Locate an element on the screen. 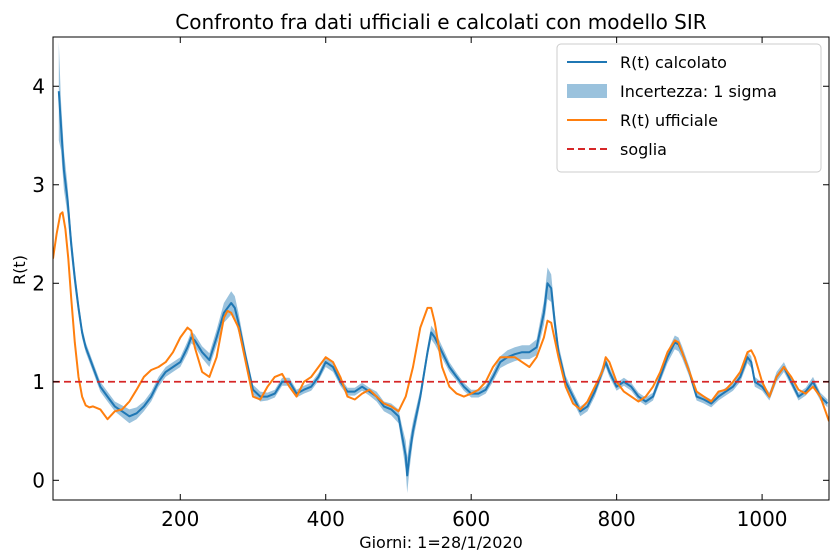  x-tick-label: 1000 is located at coordinates (762, 519).